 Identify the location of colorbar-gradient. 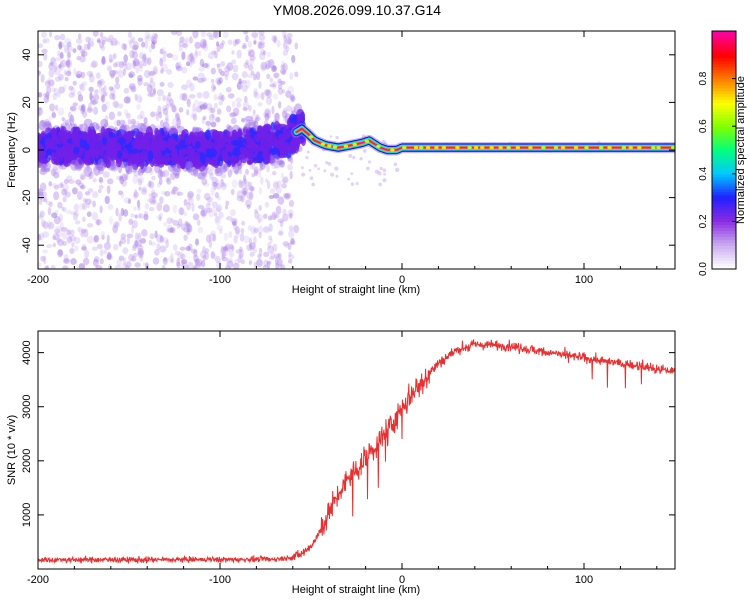
(724, 150).